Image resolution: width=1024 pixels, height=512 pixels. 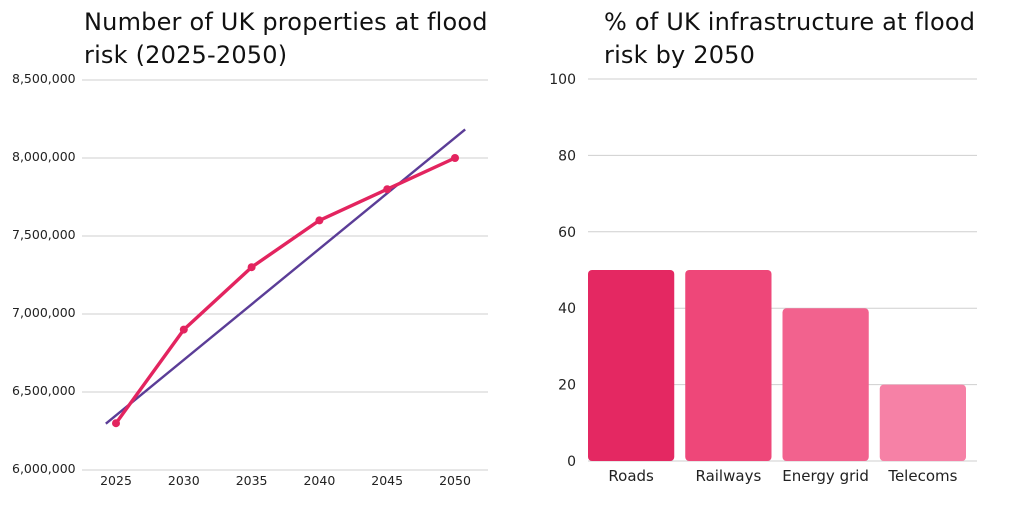 I want to click on x-tick-label: 2050, so click(x=455, y=480).